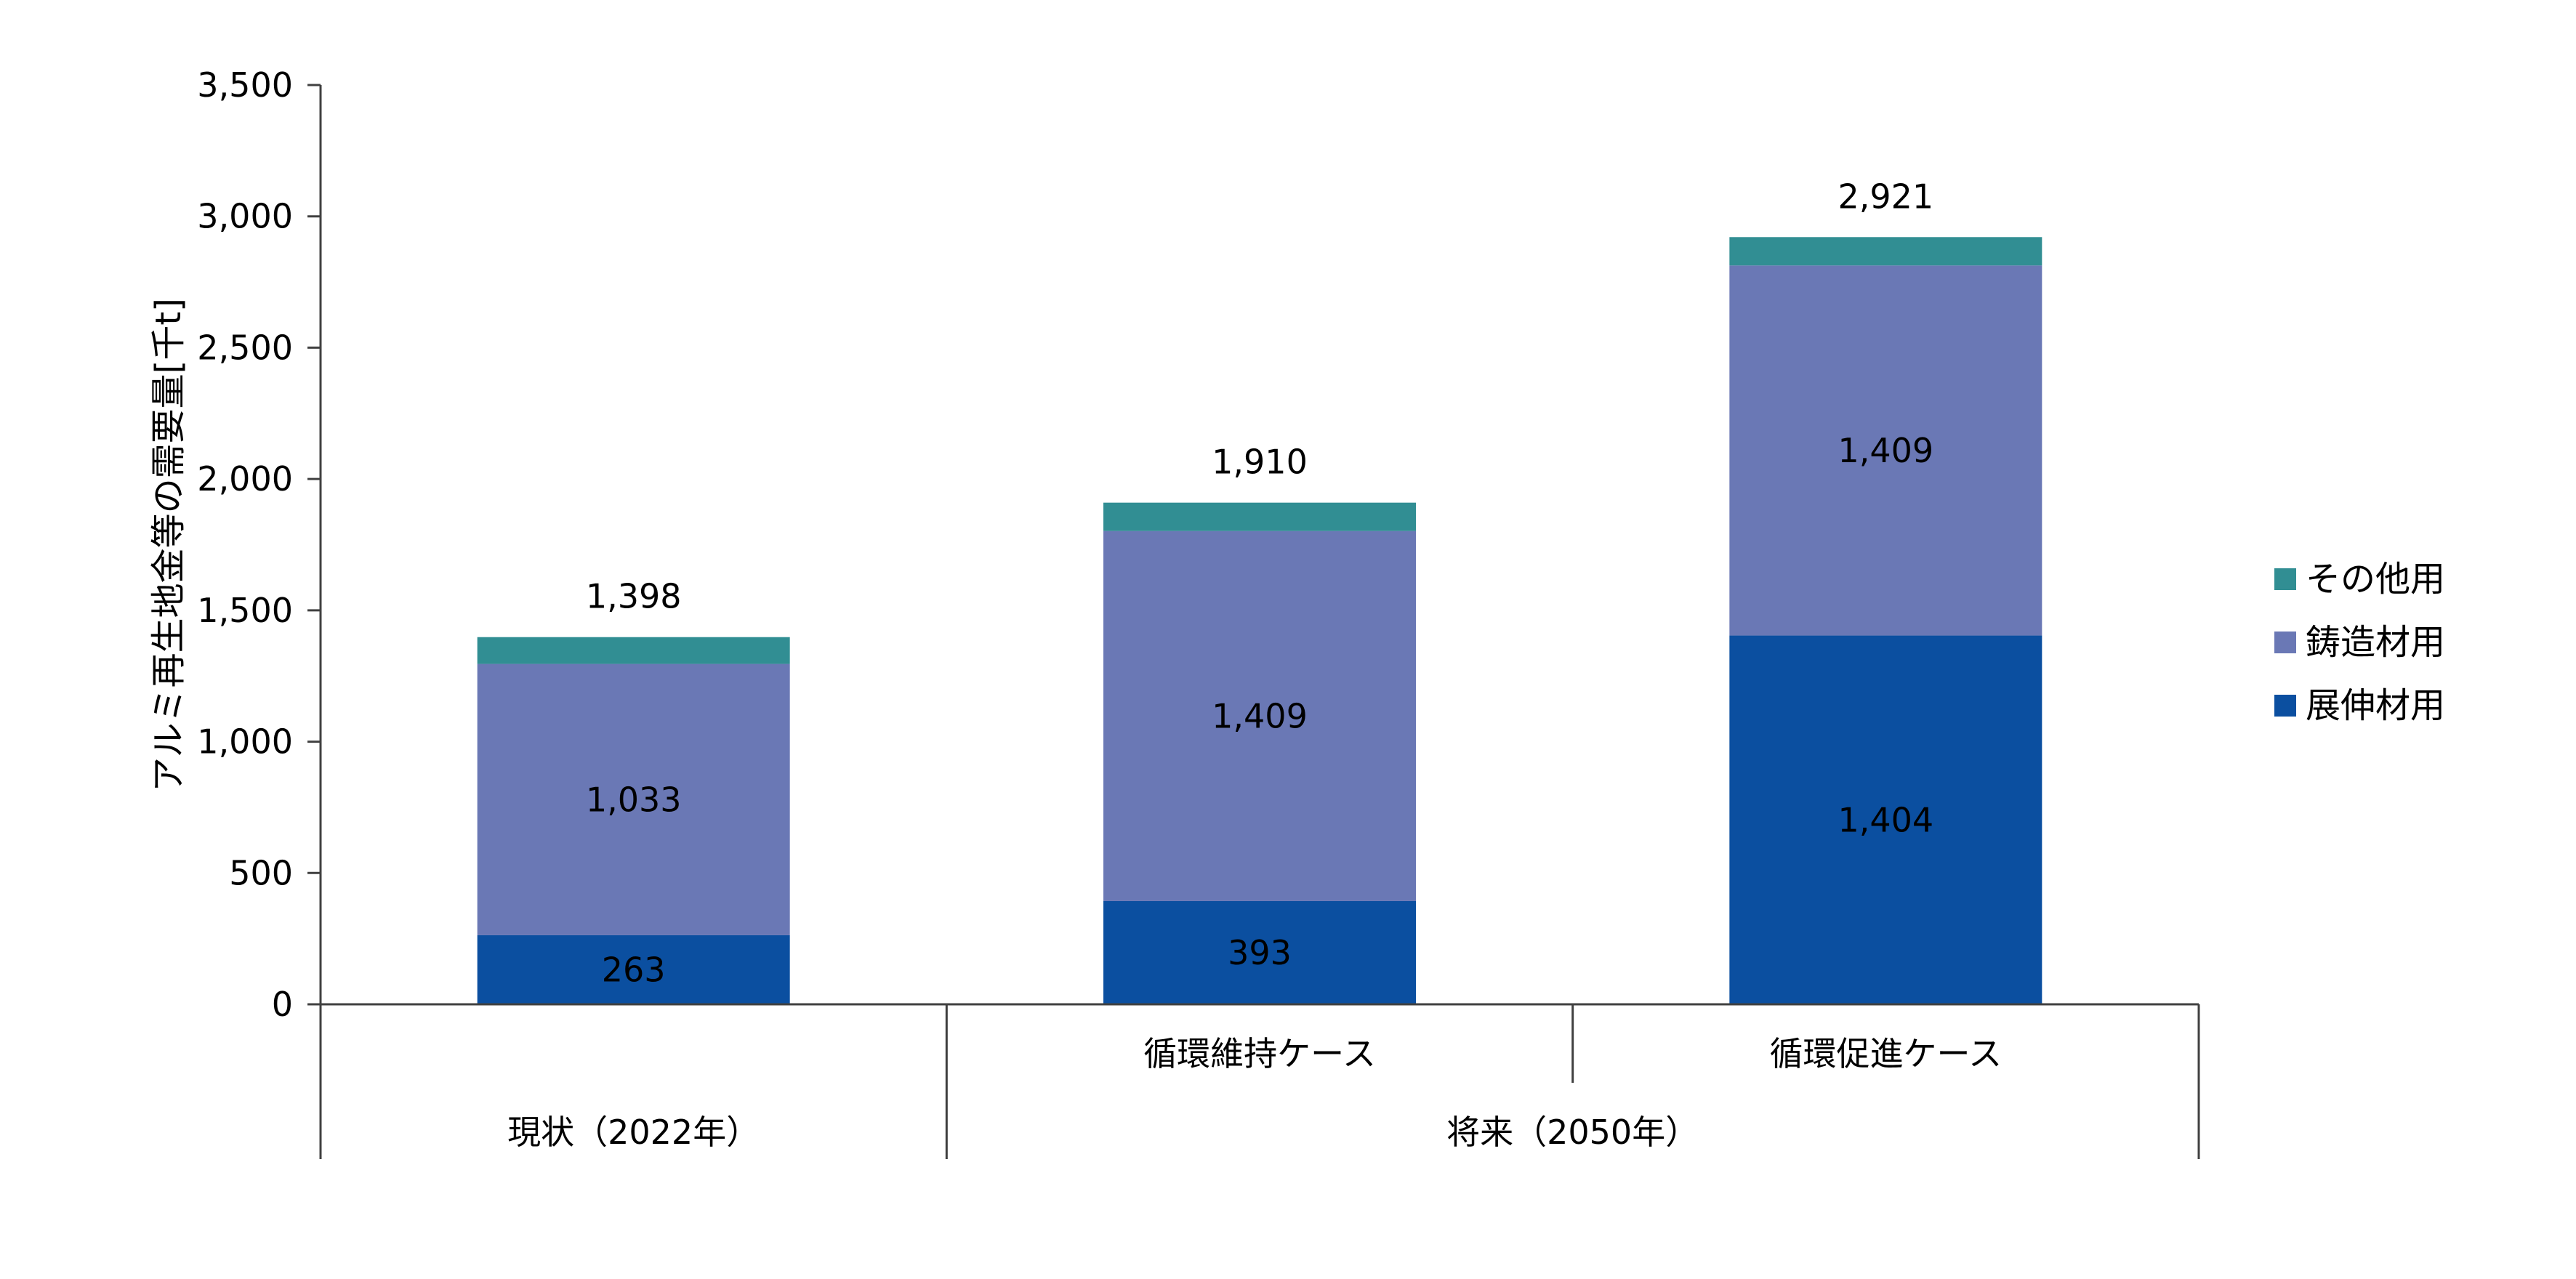 This screenshot has width=2576, height=1279. I want to click on y-tick-label: 2,500, so click(245, 347).